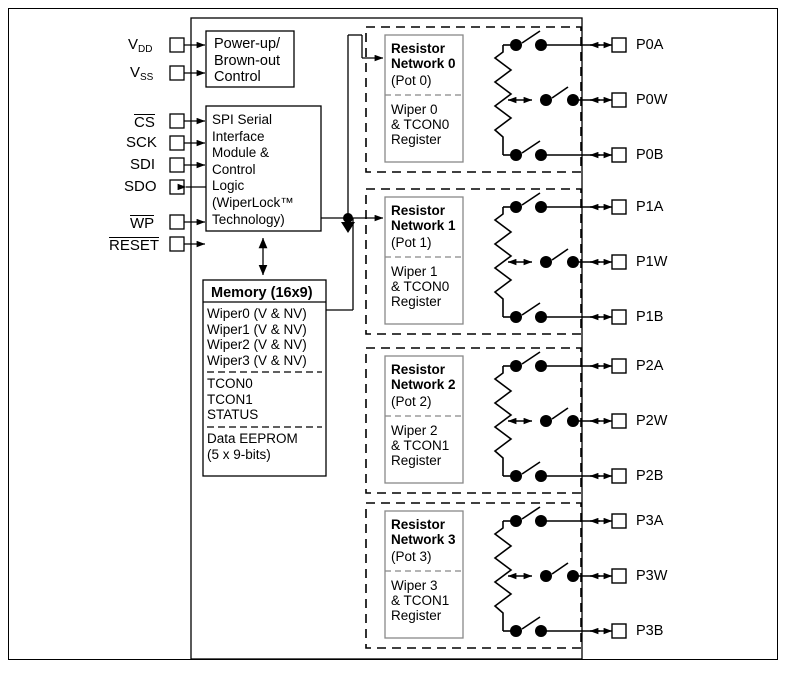 Image resolution: width=788 pixels, height=677 pixels. What do you see at coordinates (423, 218) in the screenshot?
I see `rn1-title: Resistor Network 1` at bounding box center [423, 218].